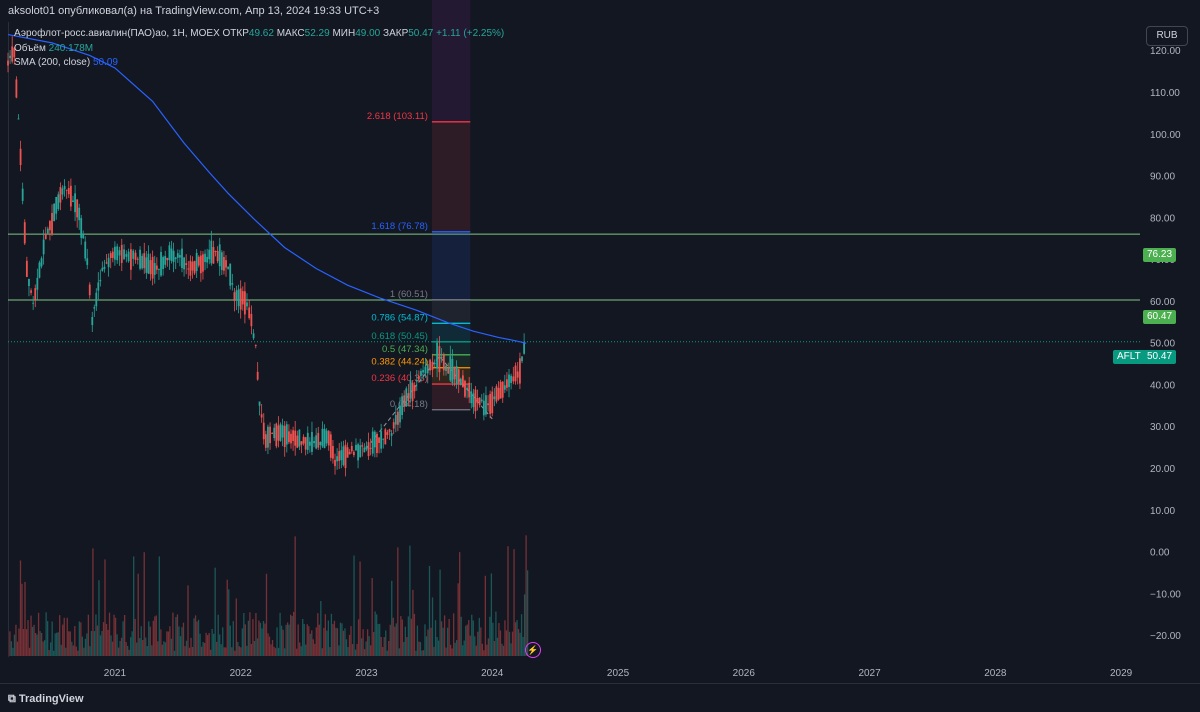 This screenshot has height=712, width=1200. Describe the element at coordinates (1162, 344) in the screenshot. I see `y-tick-label: 50.00` at that location.